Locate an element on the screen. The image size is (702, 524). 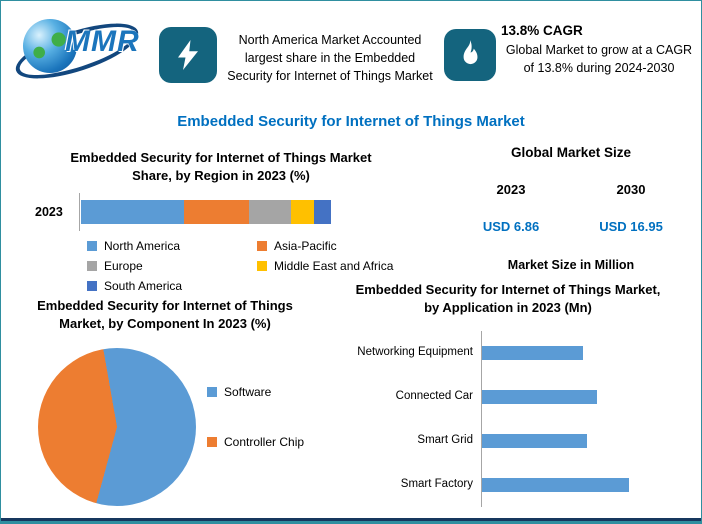
bottom-border-teal is located at coordinates (351, 522).